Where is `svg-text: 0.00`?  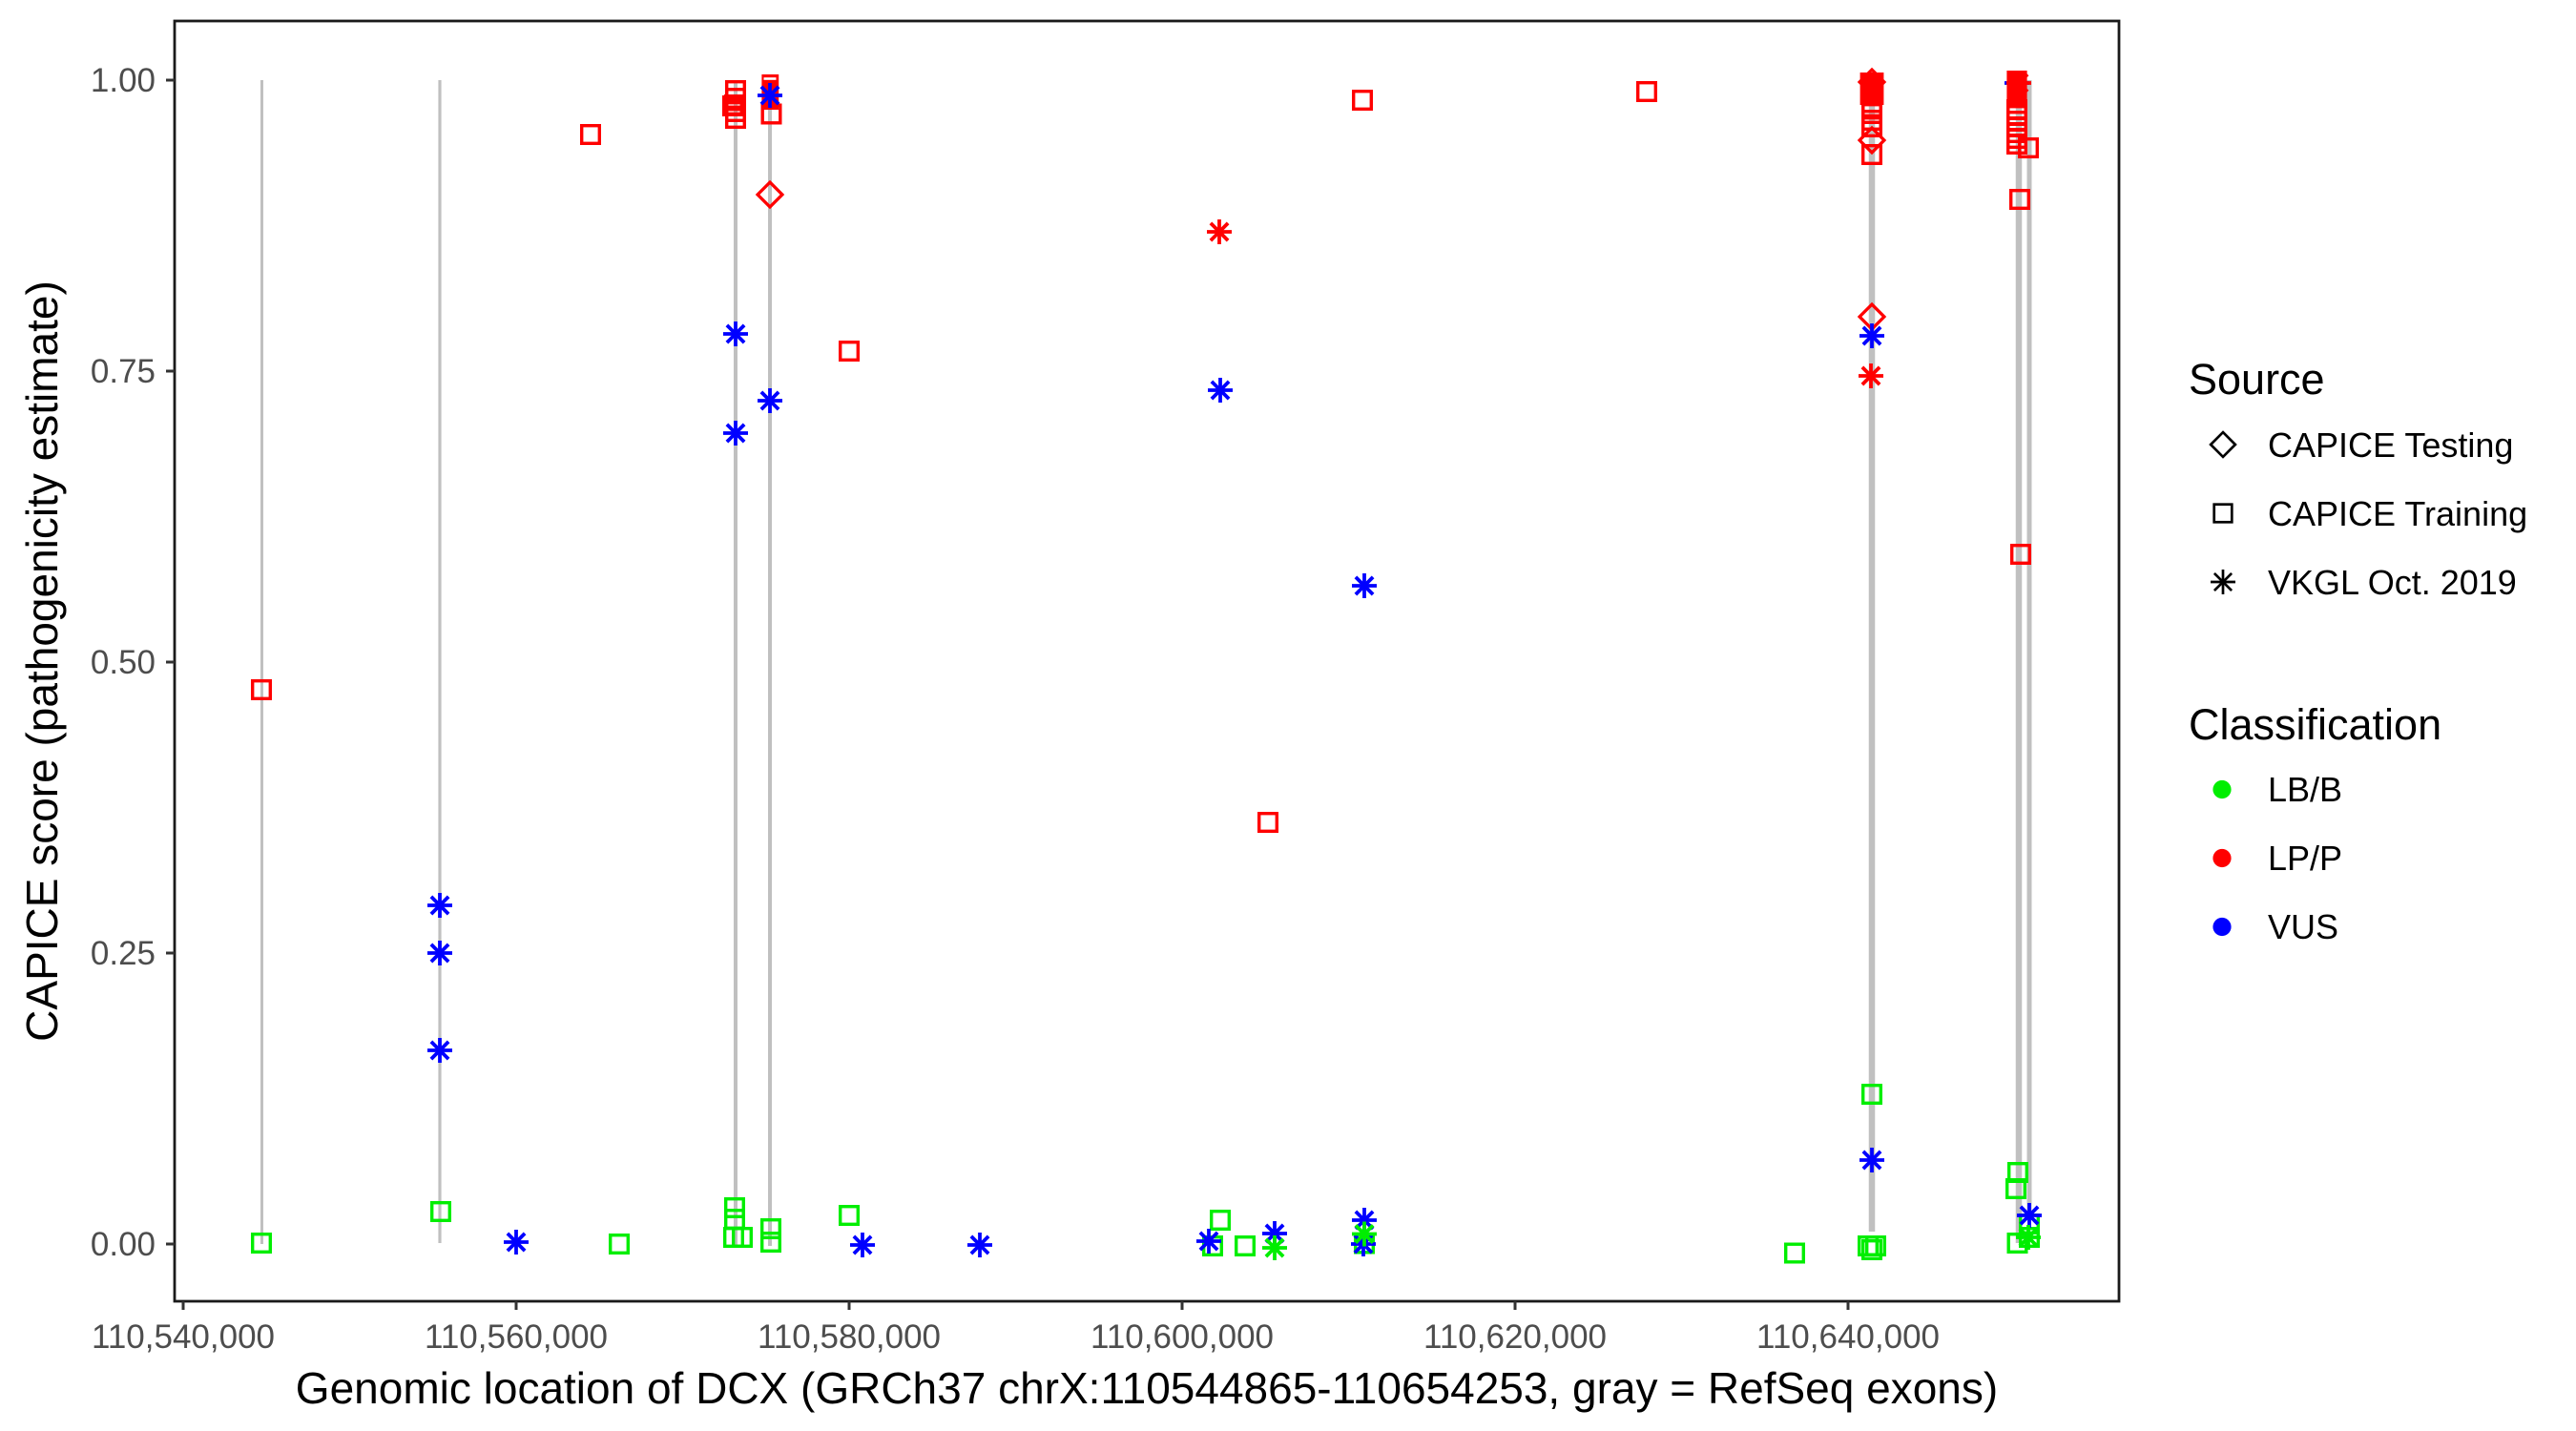
svg-text: 0.00 is located at coordinates (123, 1244).